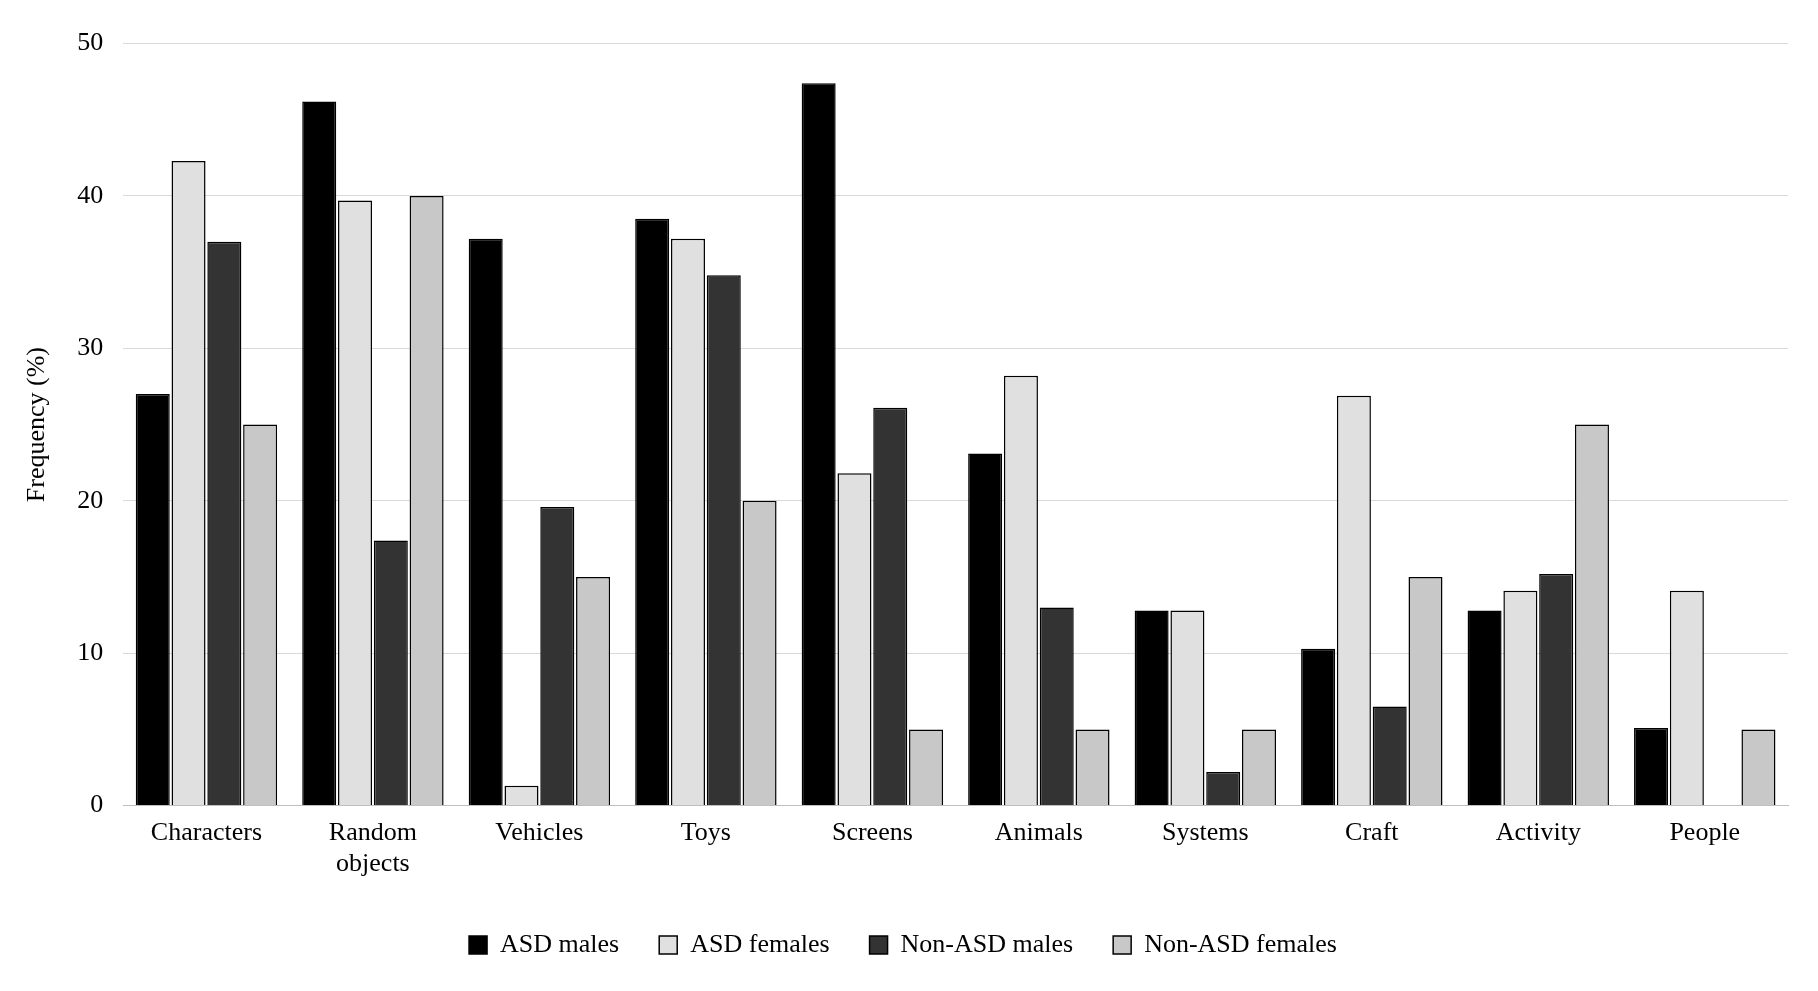  What do you see at coordinates (1705, 832) in the screenshot?
I see `x-tick-label: People` at bounding box center [1705, 832].